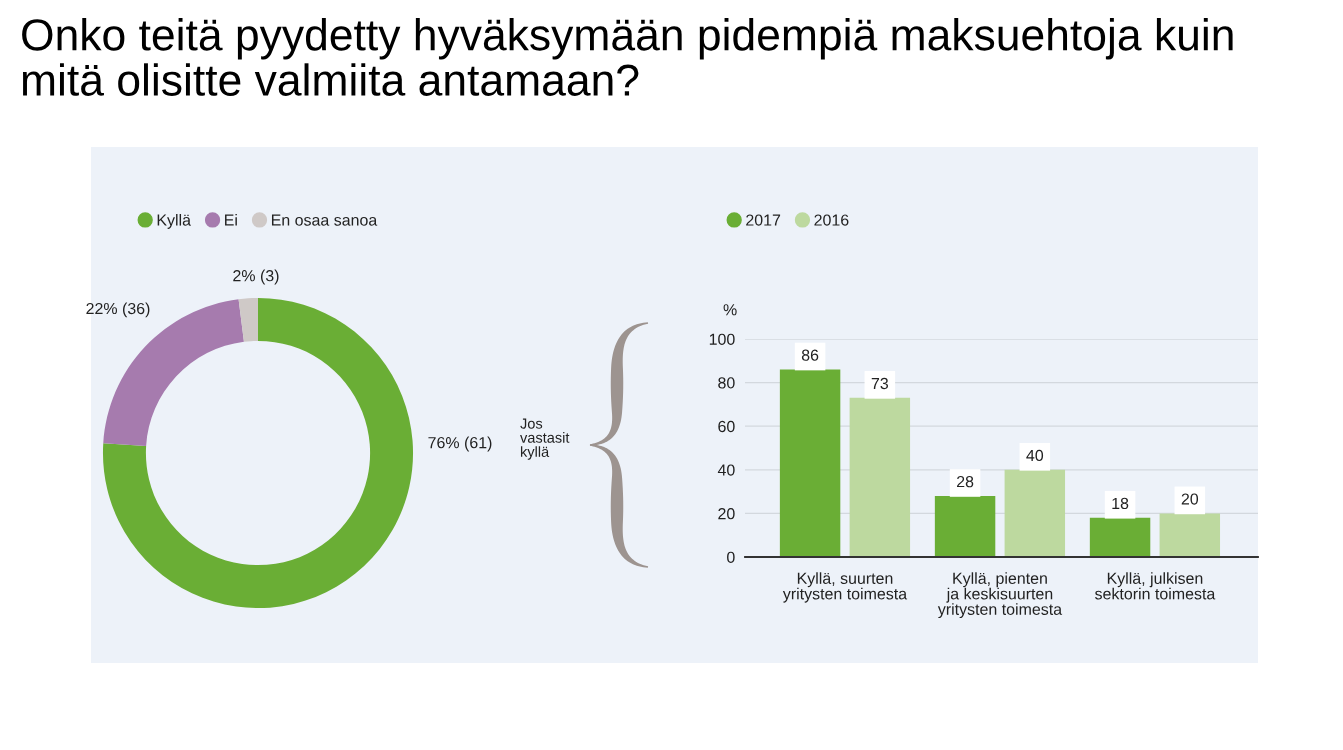 The image size is (1343, 750). I want to click on y-tick-label: 100, so click(722, 339).